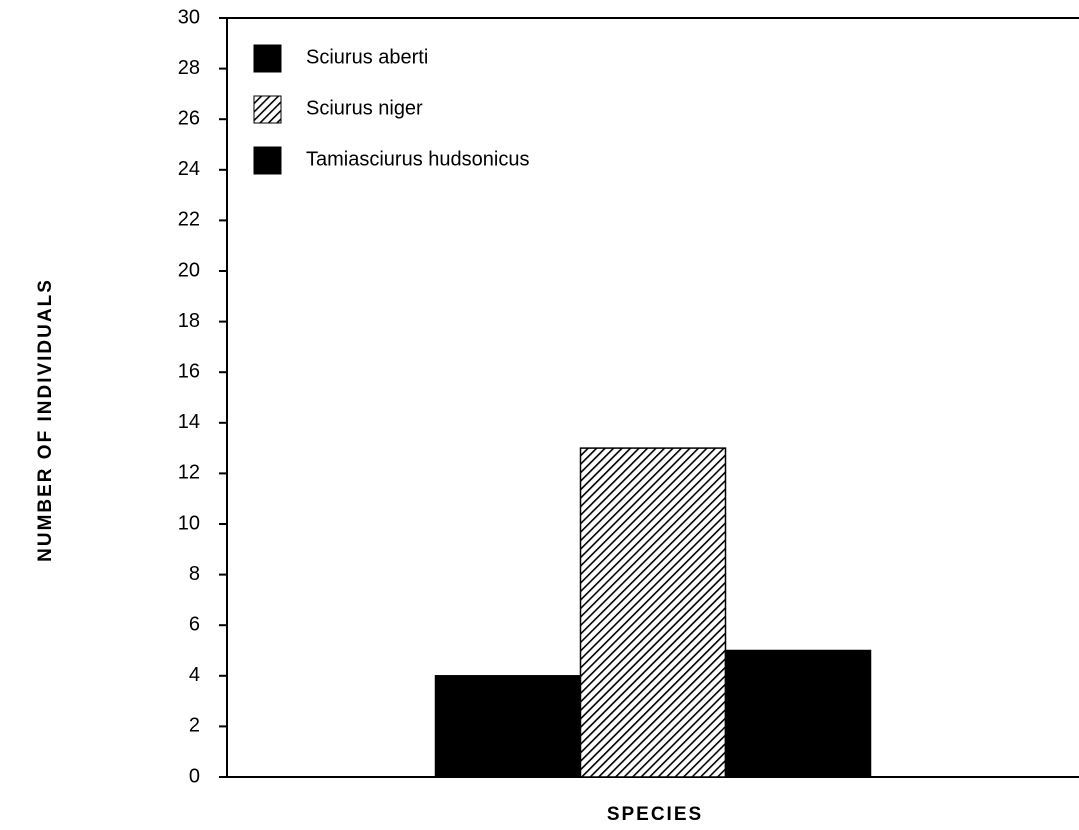 The width and height of the screenshot is (1079, 830). What do you see at coordinates (189, 523) in the screenshot?
I see `y-tick-label: 10` at bounding box center [189, 523].